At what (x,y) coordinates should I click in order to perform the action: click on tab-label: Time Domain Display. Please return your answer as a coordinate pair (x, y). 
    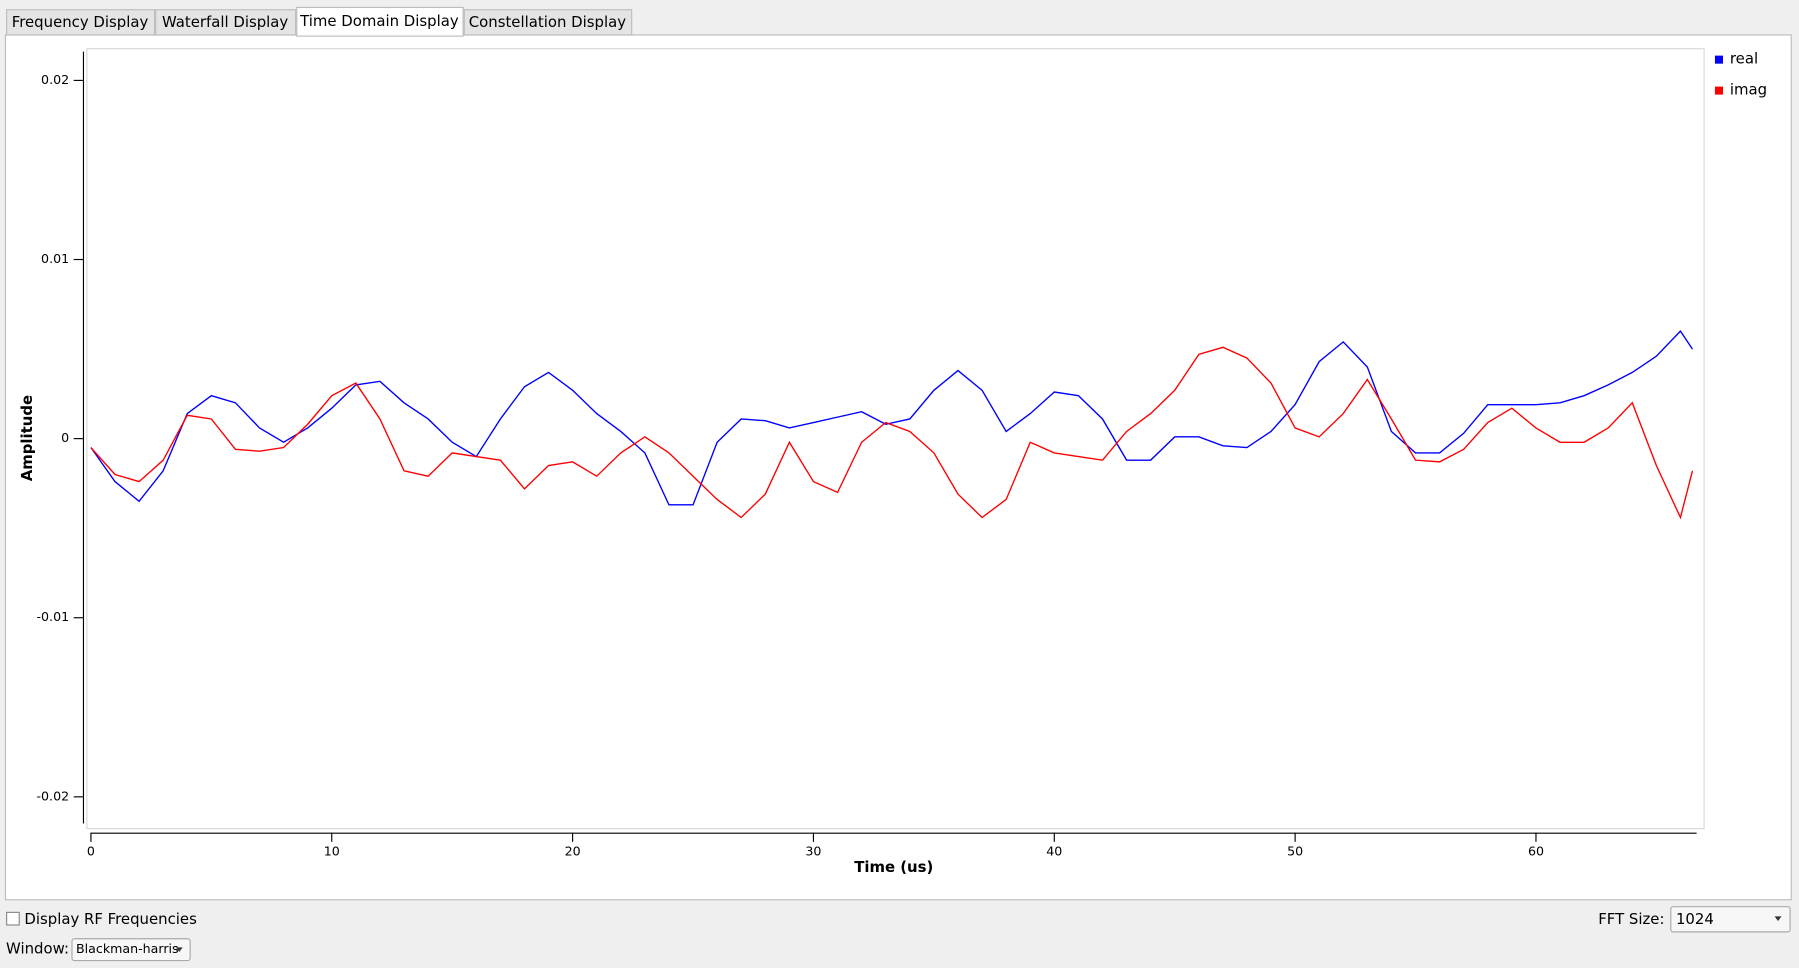
    Looking at the image, I should click on (379, 21).